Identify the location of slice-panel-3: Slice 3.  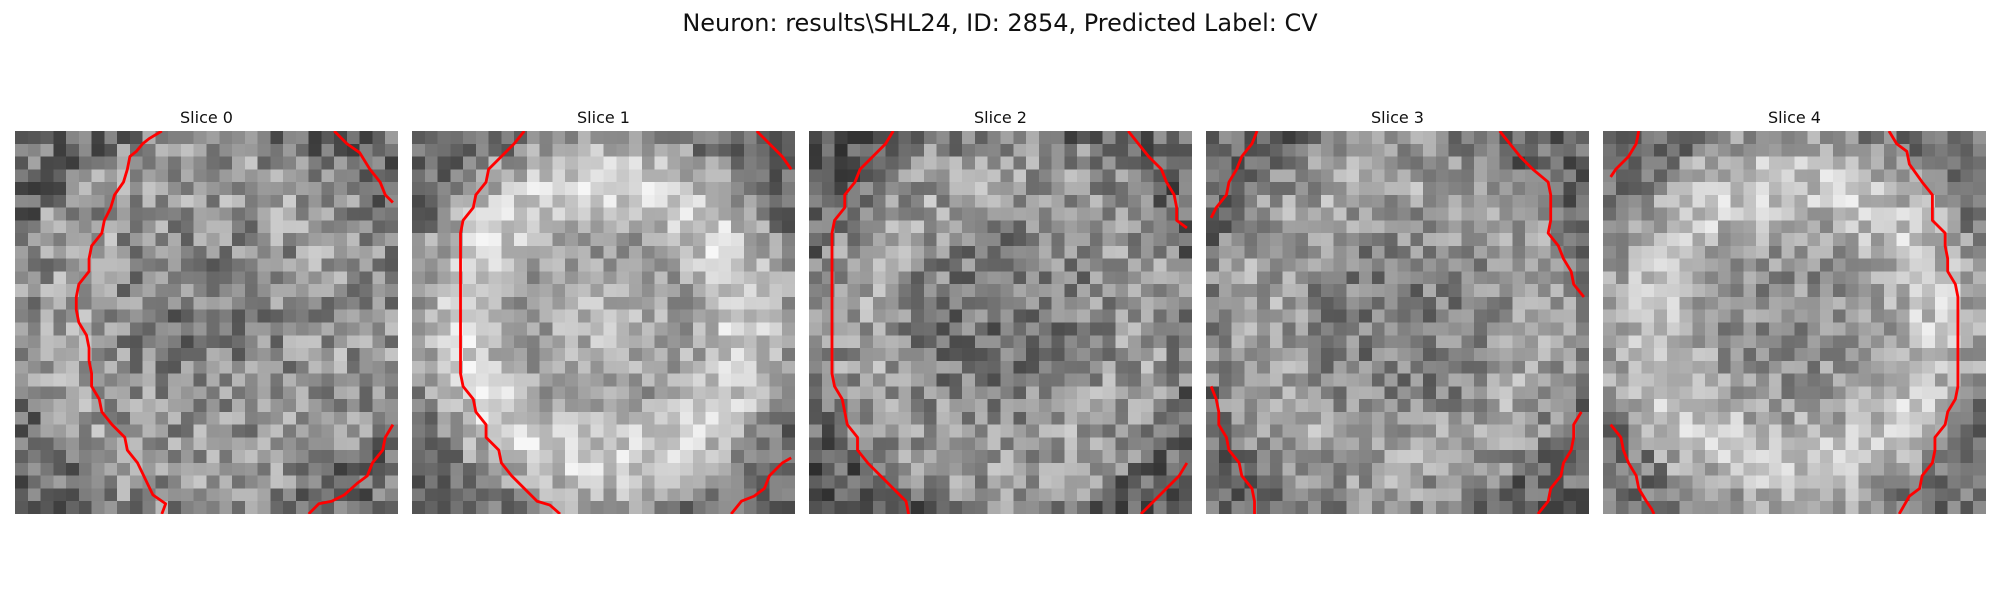
(1397, 309).